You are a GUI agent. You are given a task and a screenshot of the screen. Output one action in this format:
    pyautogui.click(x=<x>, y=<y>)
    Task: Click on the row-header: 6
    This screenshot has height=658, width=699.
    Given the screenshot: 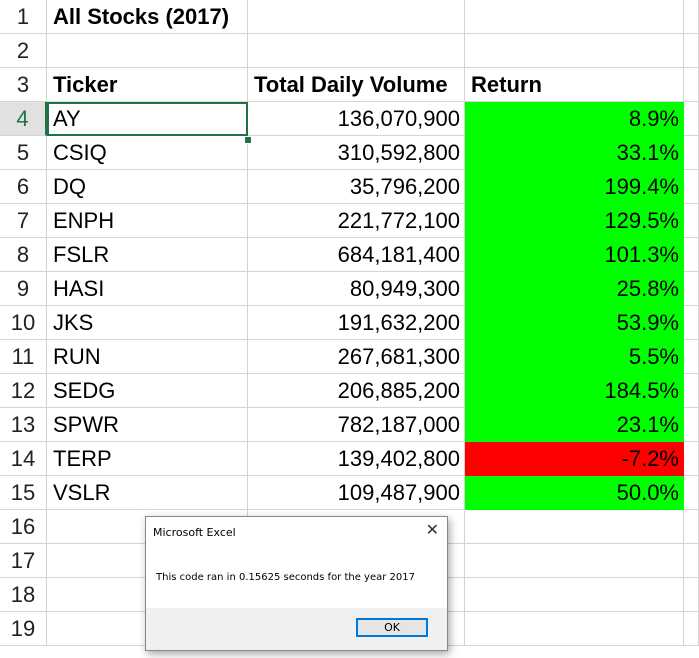 What is the action you would take?
    pyautogui.click(x=23, y=187)
    